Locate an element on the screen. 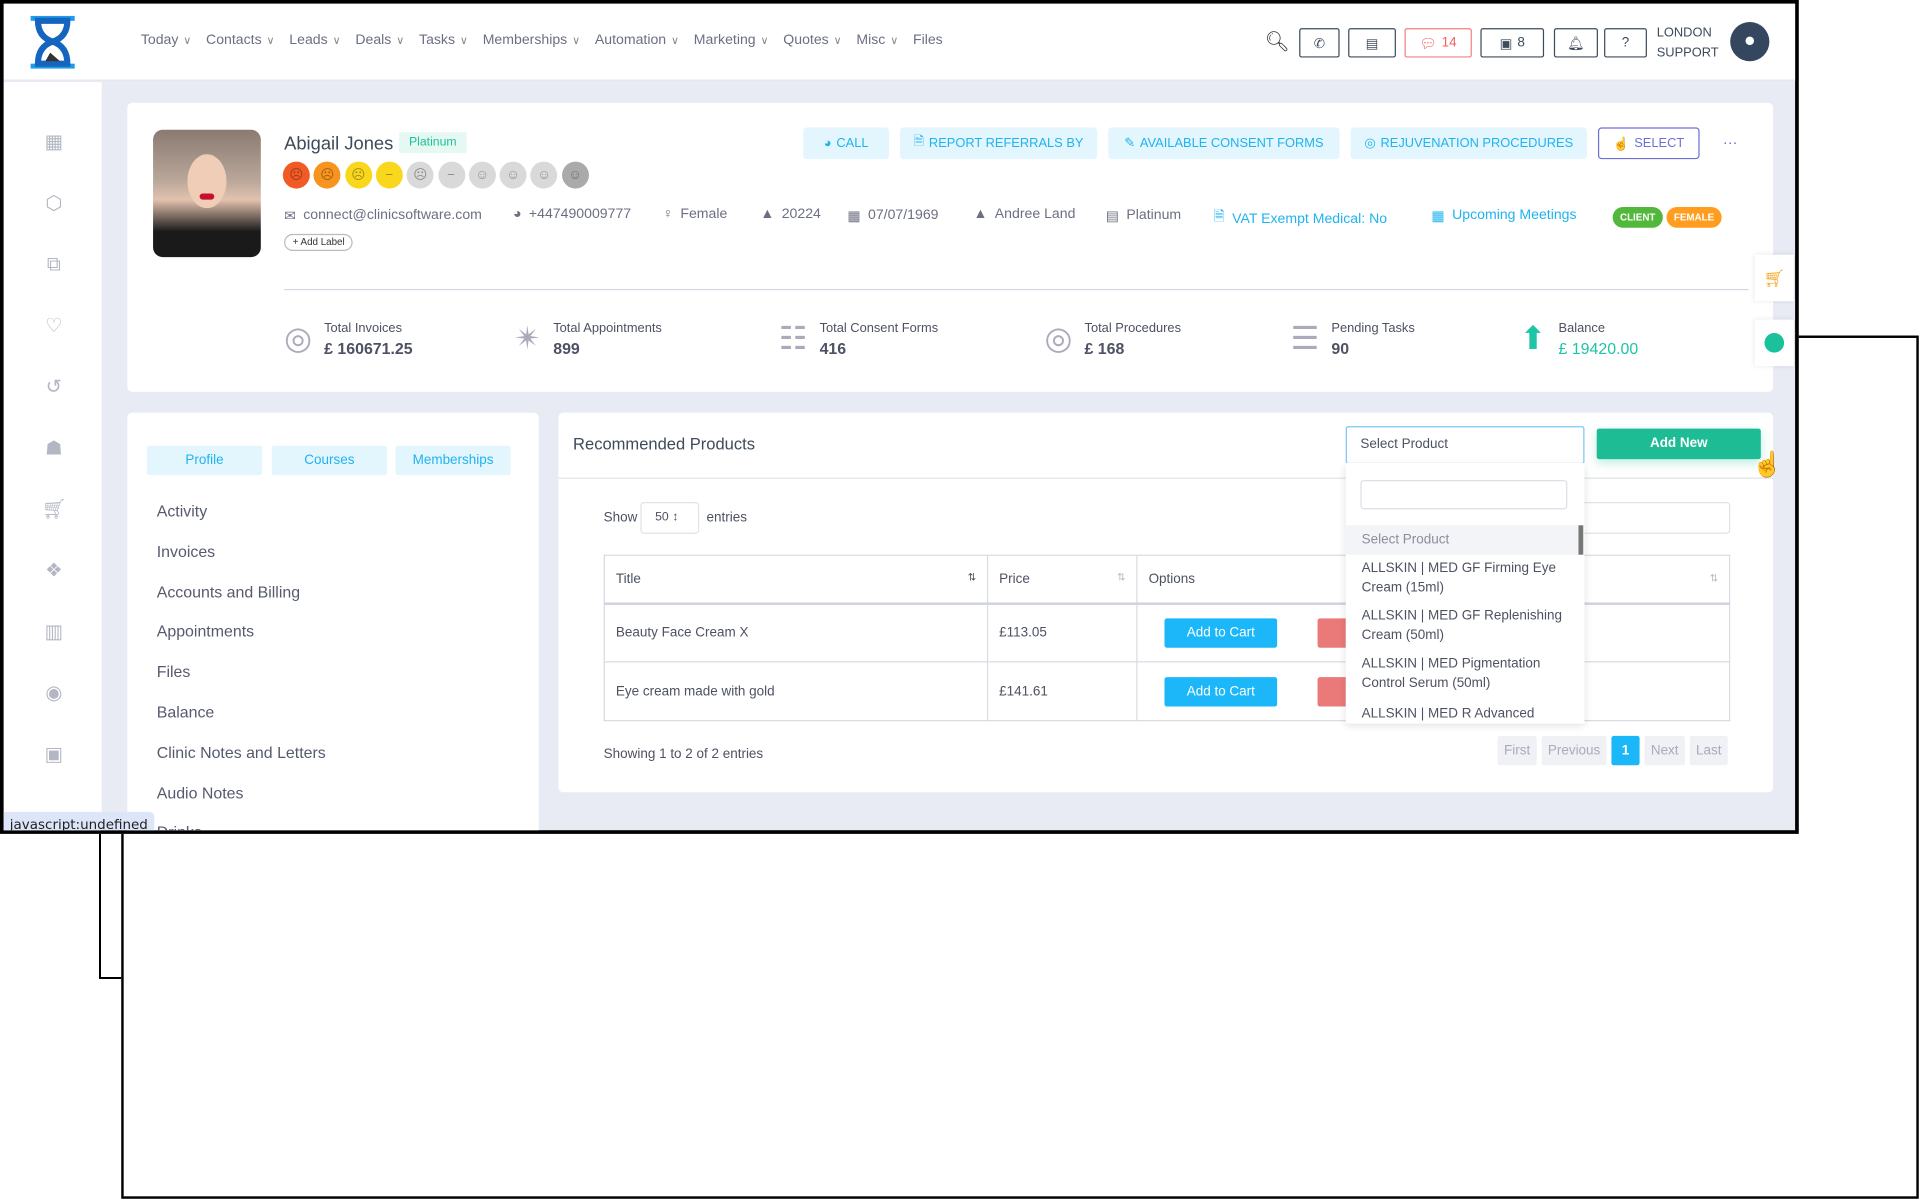 Image resolution: width=1920 pixels, height=1200 pixels. help-button: ? is located at coordinates (1625, 43).